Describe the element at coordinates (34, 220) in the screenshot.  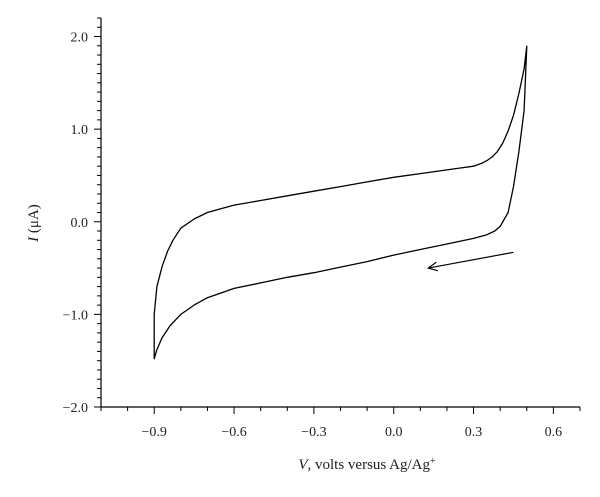
I see `y-axis-title-unit: (μA)` at that location.